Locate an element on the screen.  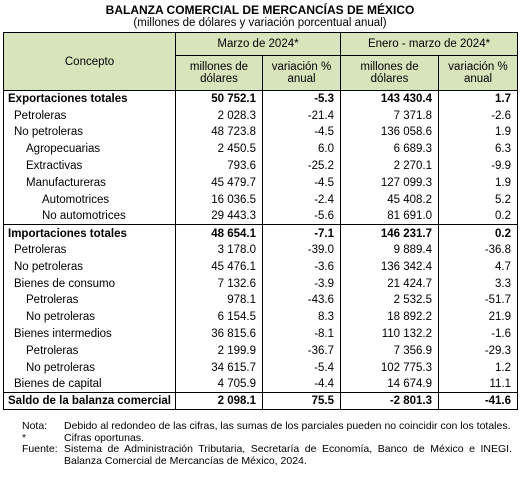
table-row: Petroleras 3 178.0 -39.0 9 889.4 -36.8 is located at coordinates (260, 250).